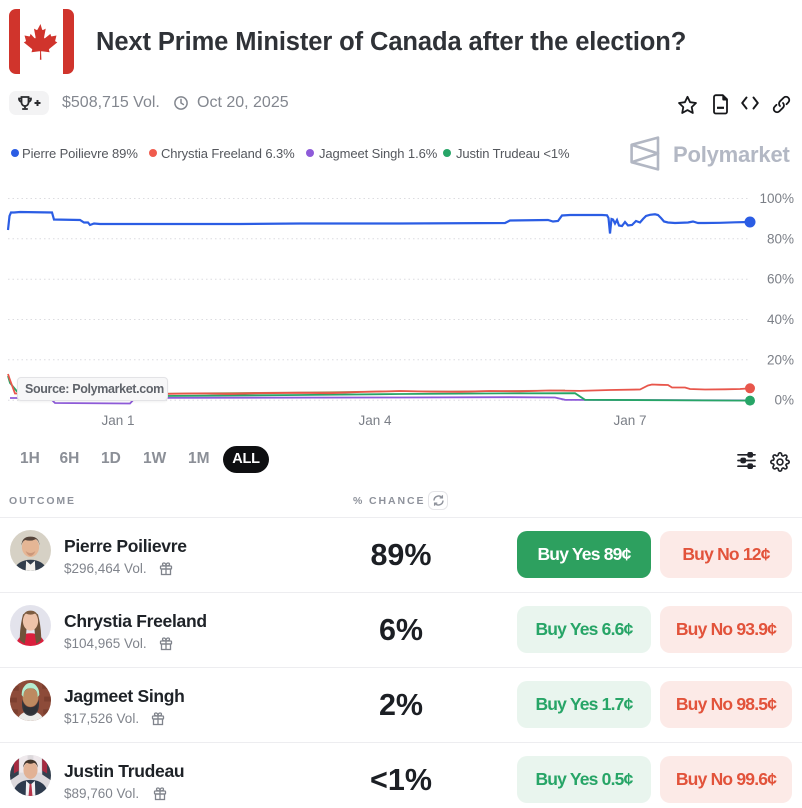 Image resolution: width=802 pixels, height=808 pixels. I want to click on svg-text: Jan 7, so click(629, 420).